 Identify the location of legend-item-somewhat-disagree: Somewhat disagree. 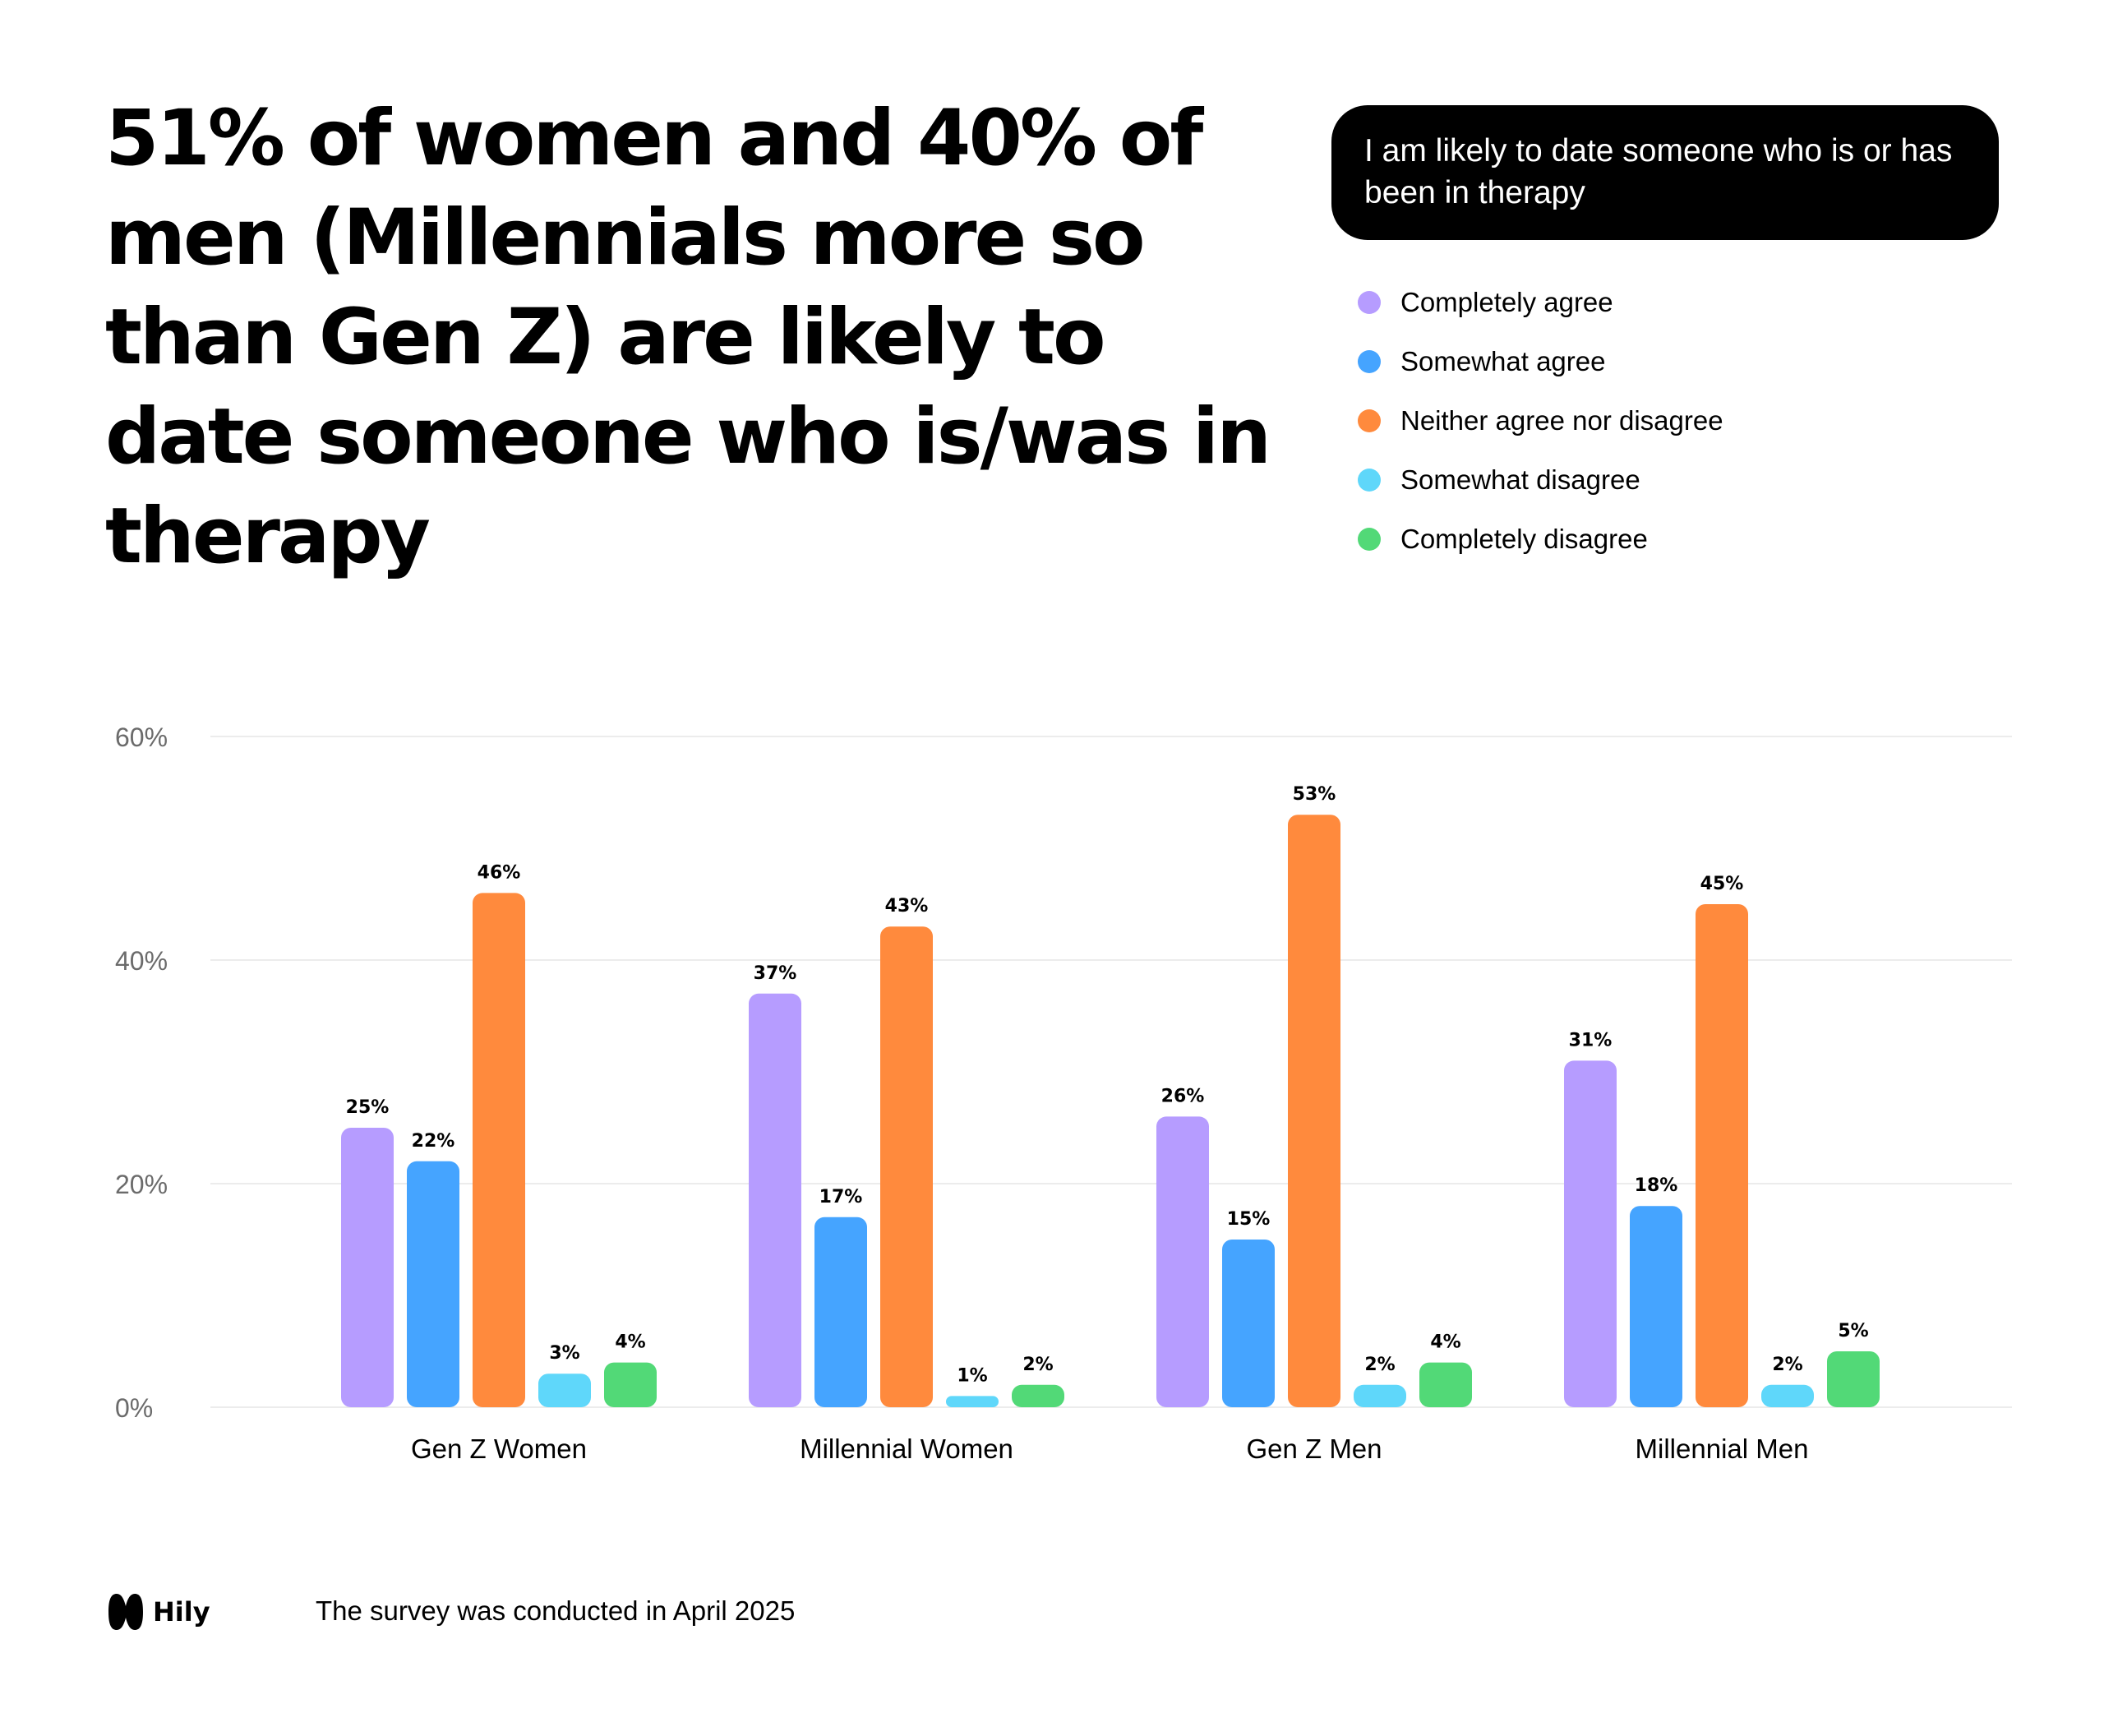
(1540, 480).